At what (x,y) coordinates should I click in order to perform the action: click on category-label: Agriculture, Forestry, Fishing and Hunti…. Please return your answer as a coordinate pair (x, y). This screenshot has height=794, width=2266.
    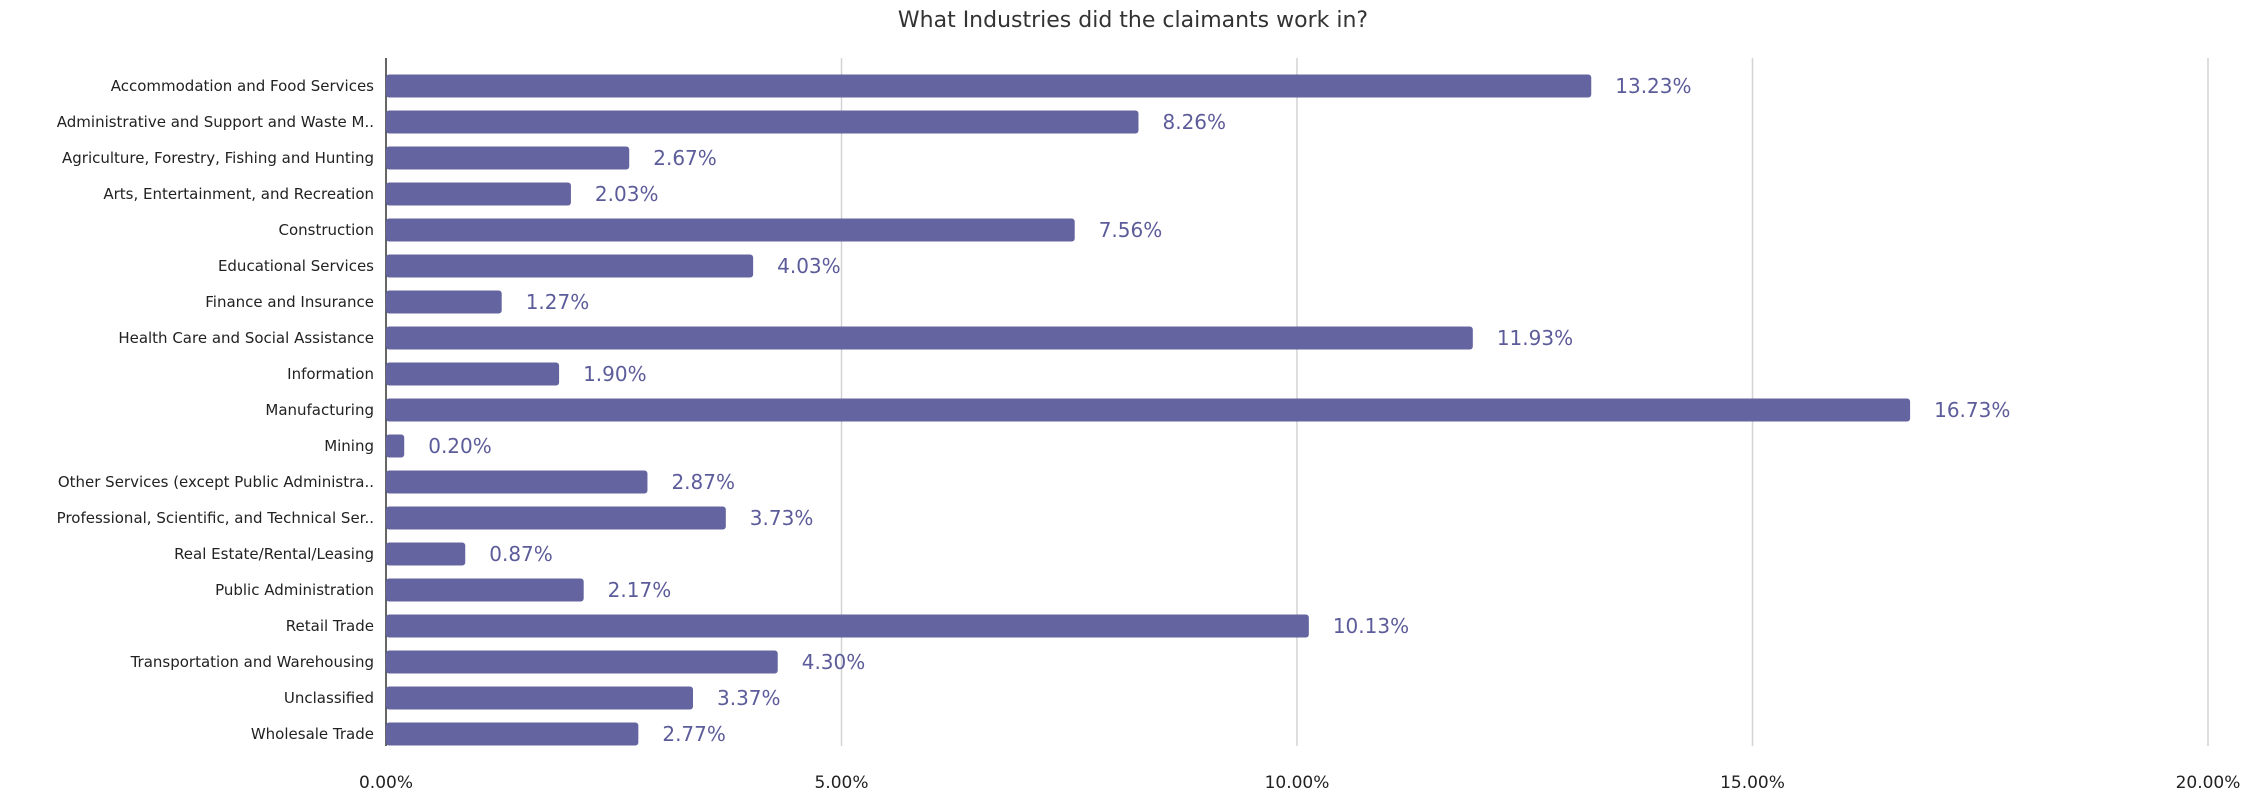
    Looking at the image, I should click on (218, 158).